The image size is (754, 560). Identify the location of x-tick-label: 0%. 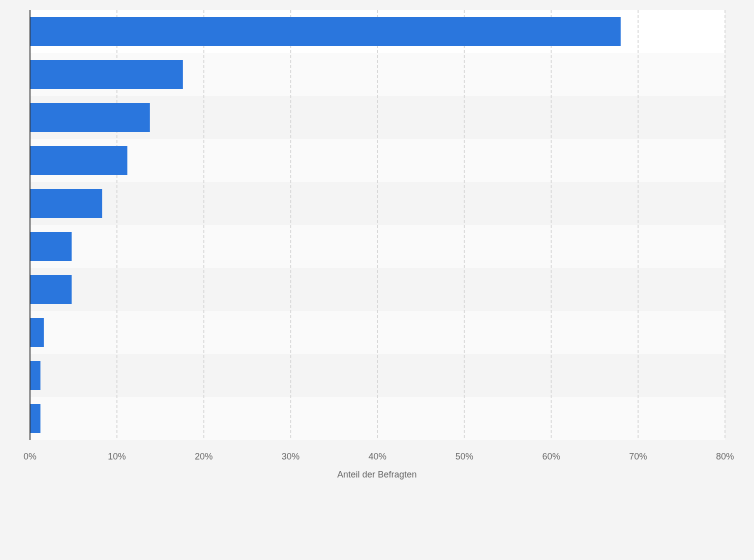
(29, 456).